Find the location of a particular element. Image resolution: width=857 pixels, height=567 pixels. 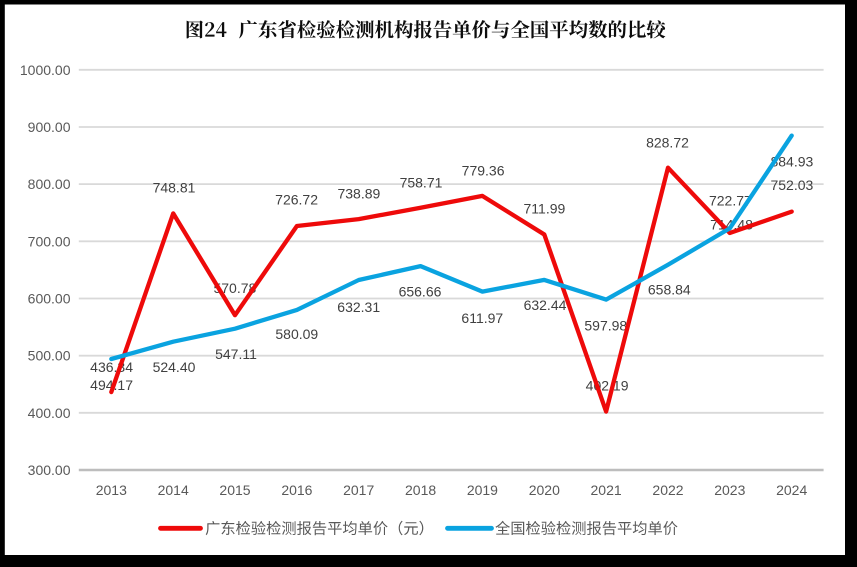

svg-text: 632.44 is located at coordinates (545, 305).